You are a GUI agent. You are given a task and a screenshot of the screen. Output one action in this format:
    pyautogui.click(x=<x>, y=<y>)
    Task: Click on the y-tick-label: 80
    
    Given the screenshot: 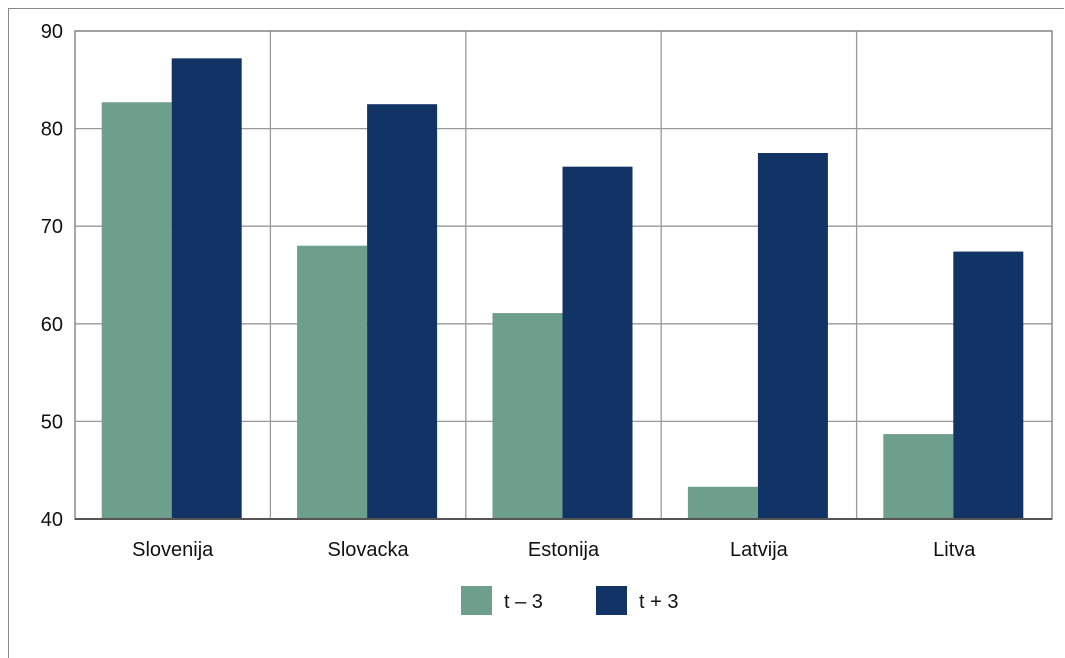 What is the action you would take?
    pyautogui.click(x=52, y=130)
    